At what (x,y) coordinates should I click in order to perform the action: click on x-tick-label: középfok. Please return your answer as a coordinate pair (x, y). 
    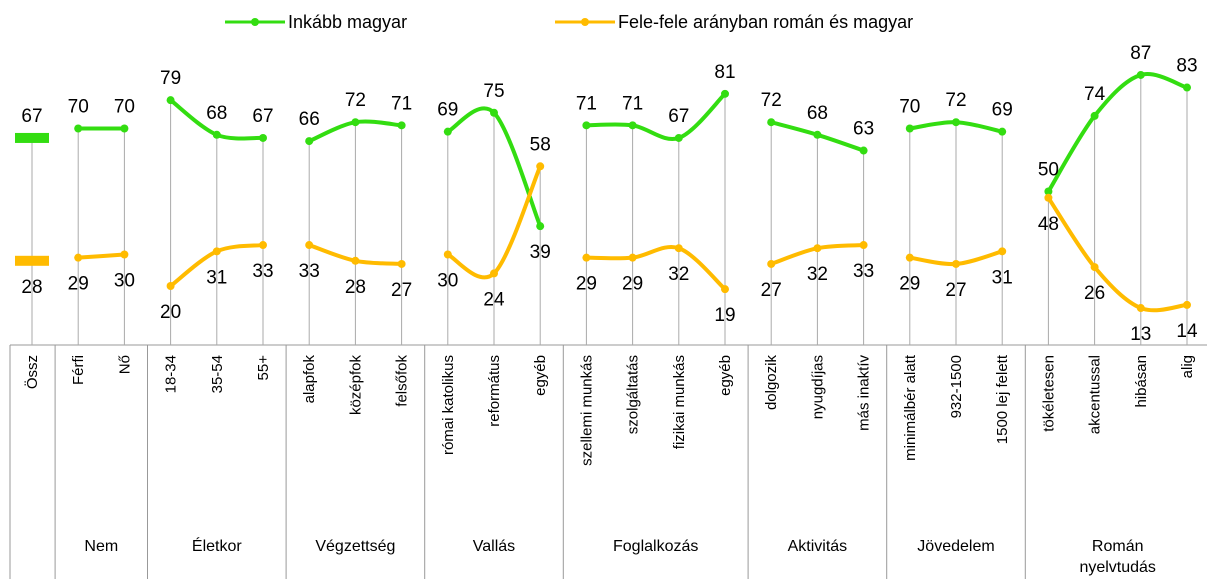
    Looking at the image, I should click on (355, 385).